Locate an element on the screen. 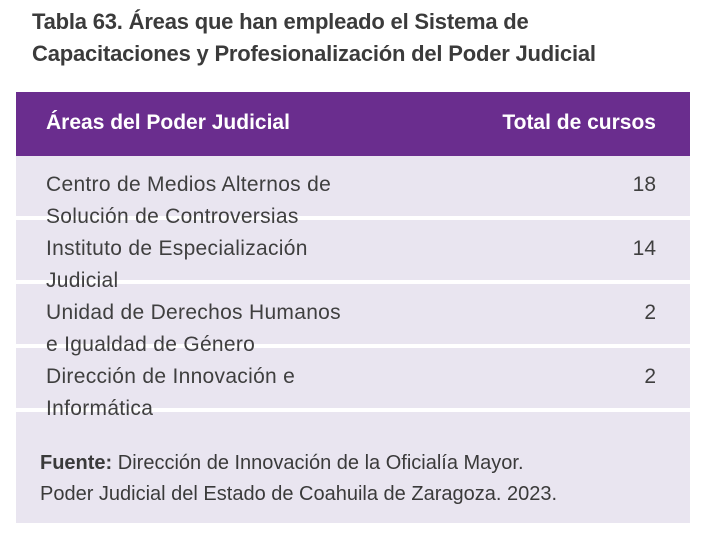 Image resolution: width=702 pixels, height=533 pixels. table-row: Dirección de Innovación e Informática 2 is located at coordinates (353, 384).